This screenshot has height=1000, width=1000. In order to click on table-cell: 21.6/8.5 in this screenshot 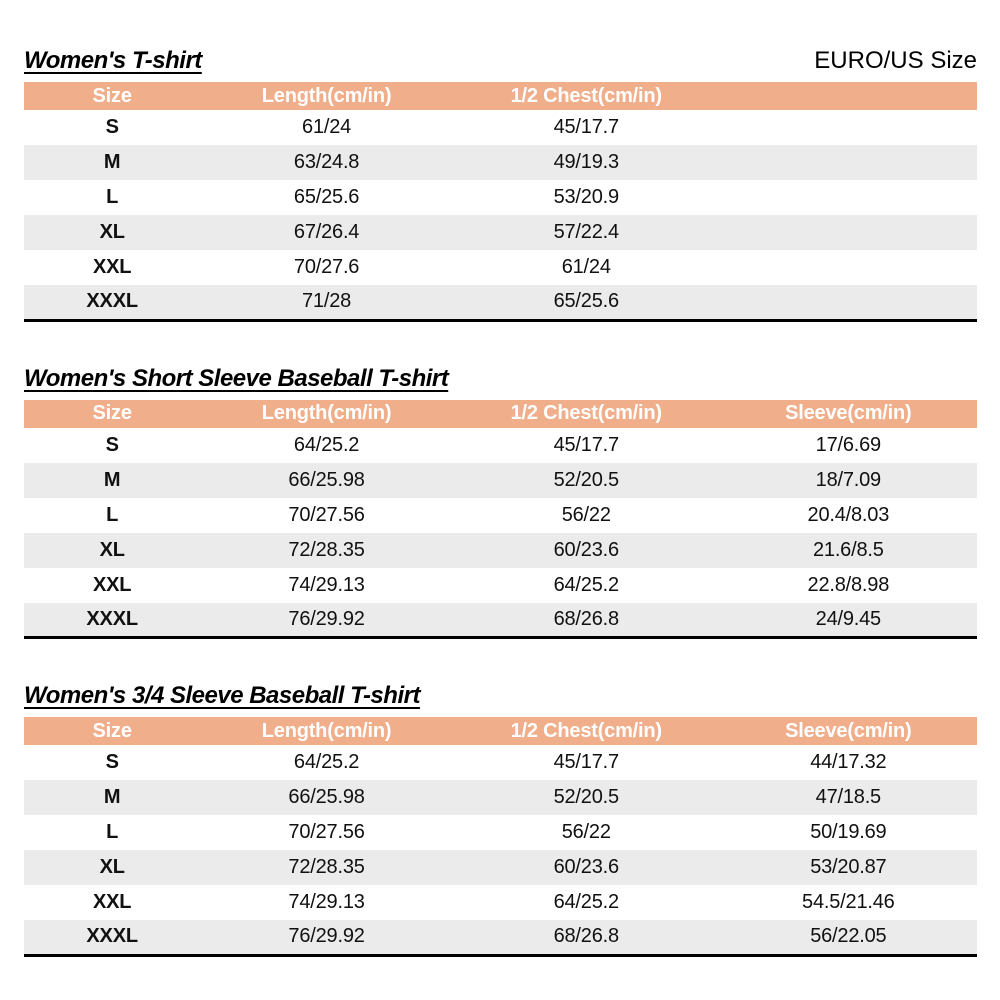, I will do `click(848, 549)`.